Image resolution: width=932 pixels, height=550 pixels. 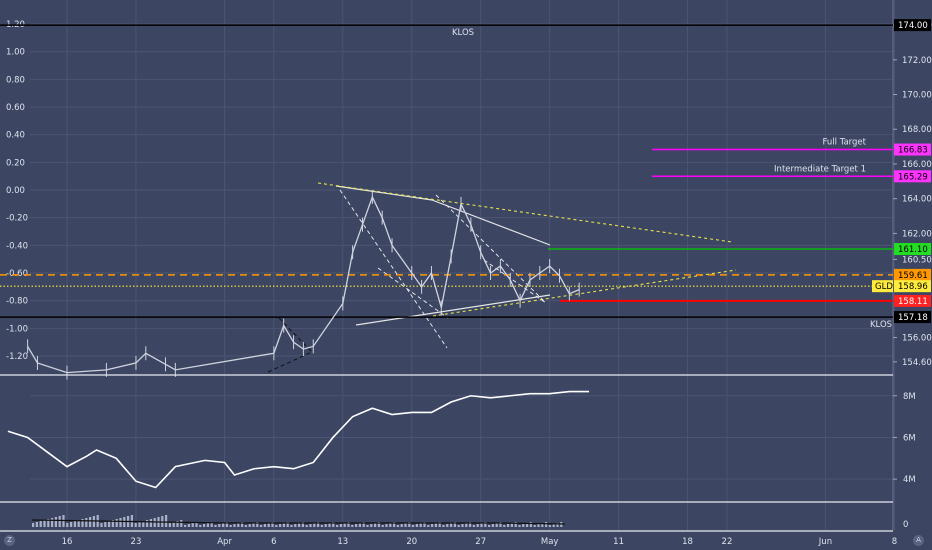 I want to click on time-tick-label: 11, so click(x=618, y=542).